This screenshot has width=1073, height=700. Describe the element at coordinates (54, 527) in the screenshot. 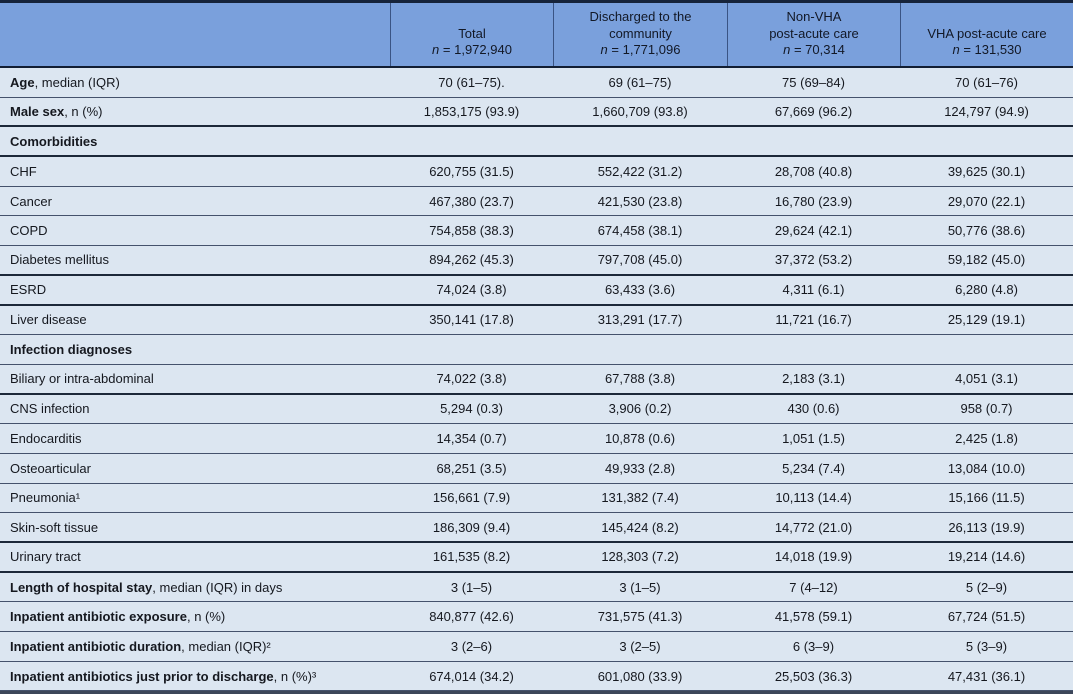

I see `row-label-rest-text: Skin-soft tissue` at that location.